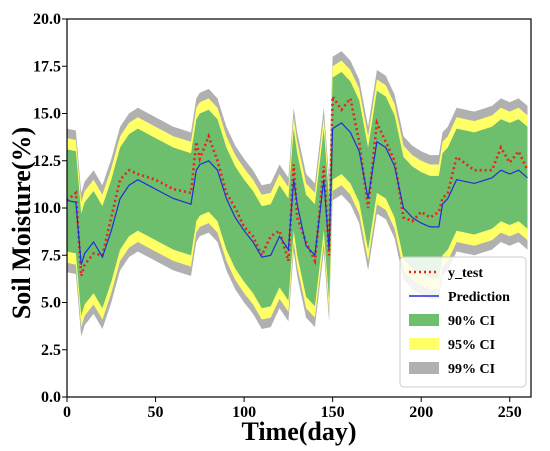 The width and height of the screenshot is (550, 451). I want to click on legend-label-y-test: y_test, so click(465, 273).